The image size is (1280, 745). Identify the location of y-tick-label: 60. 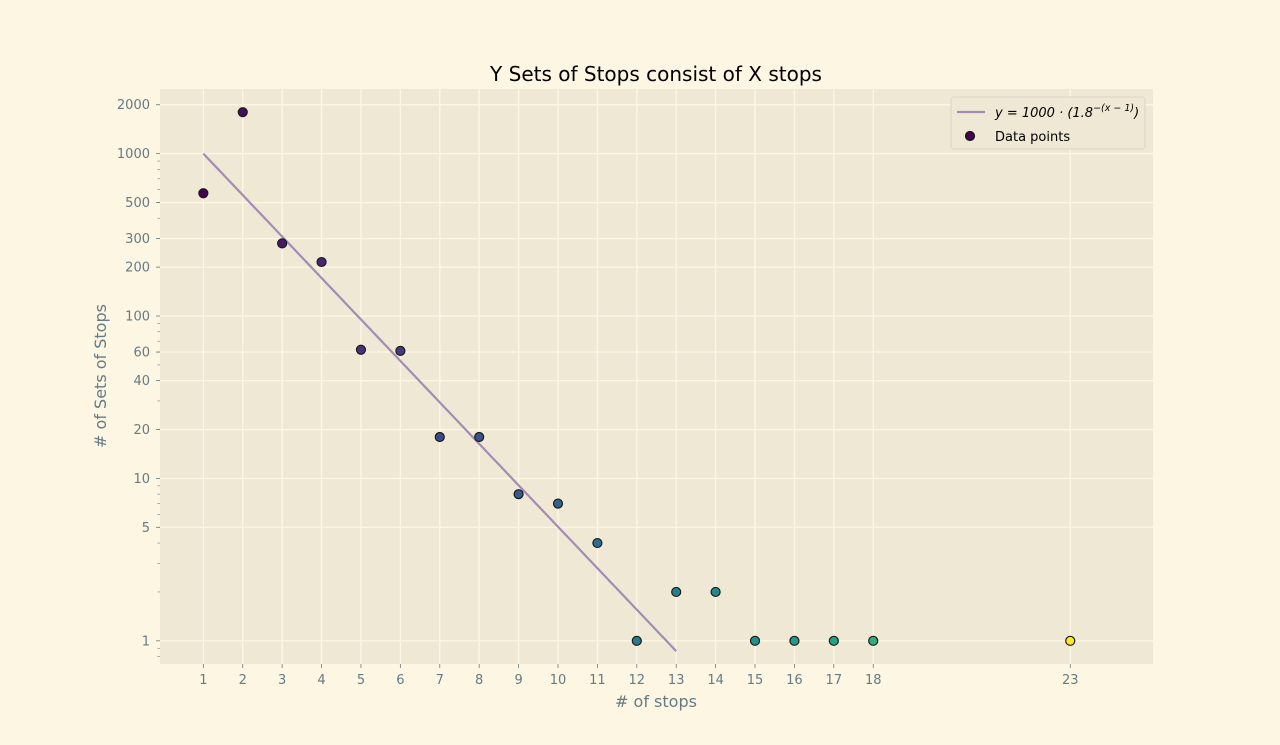
(141, 353).